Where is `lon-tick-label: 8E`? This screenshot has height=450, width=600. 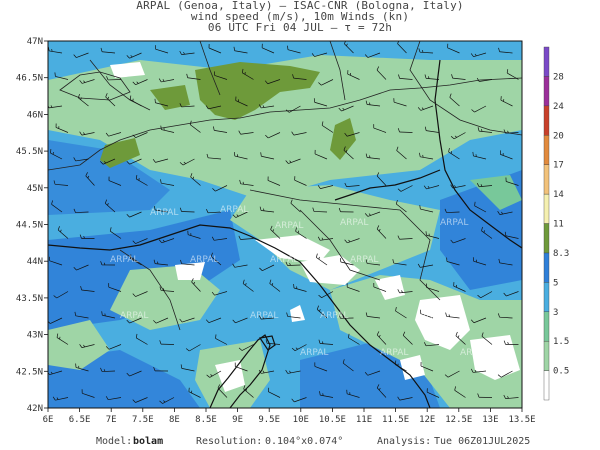 lon-tick-label: 8E is located at coordinates (174, 420).